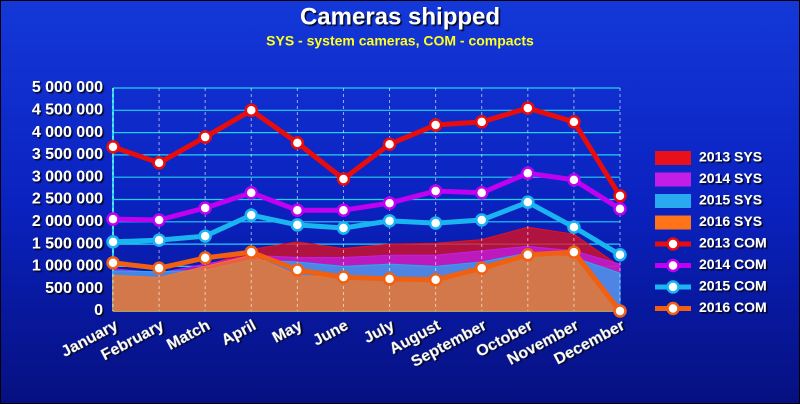  Describe the element at coordinates (67, 132) in the screenshot. I see `y-tick-label: 4 000 000` at that location.